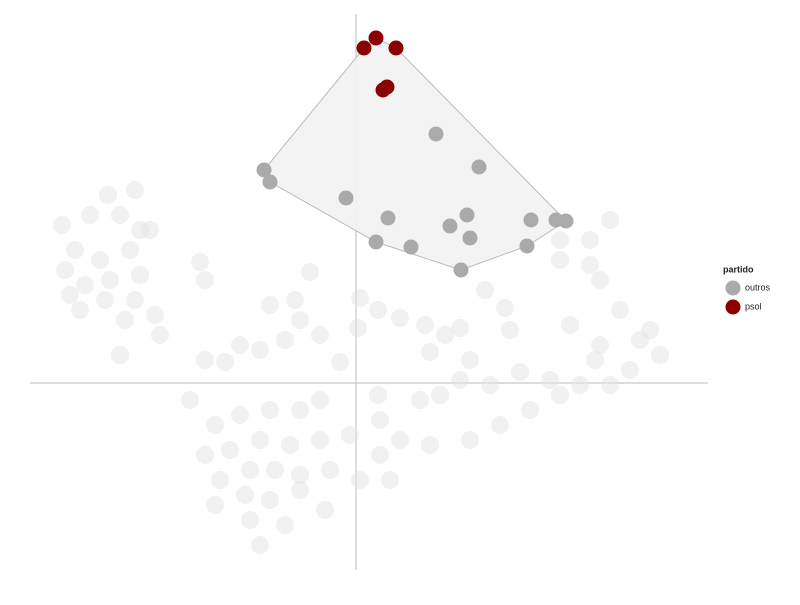  I want to click on legend-label: psol, so click(753, 306).